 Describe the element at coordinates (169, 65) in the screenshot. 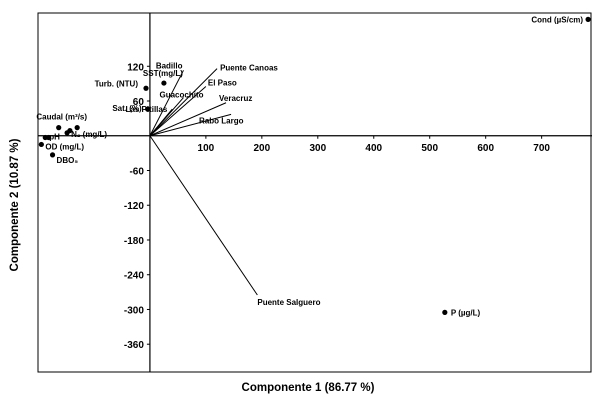

I see `site-label: Badillo` at that location.